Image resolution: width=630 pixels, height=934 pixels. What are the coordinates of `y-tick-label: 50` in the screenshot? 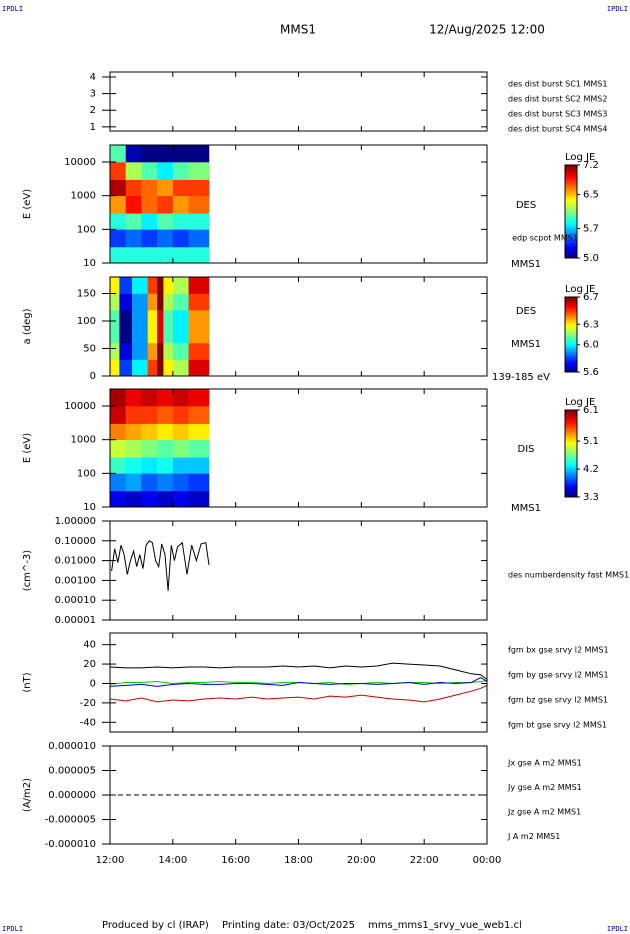 It's located at (89, 349).